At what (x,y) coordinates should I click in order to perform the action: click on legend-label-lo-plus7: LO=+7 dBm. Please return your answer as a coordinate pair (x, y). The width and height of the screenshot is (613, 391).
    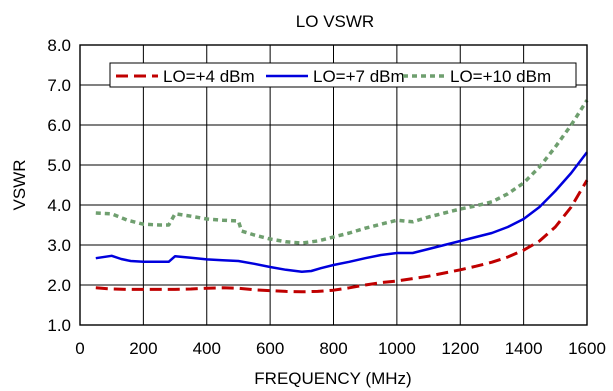
    Looking at the image, I should click on (359, 76).